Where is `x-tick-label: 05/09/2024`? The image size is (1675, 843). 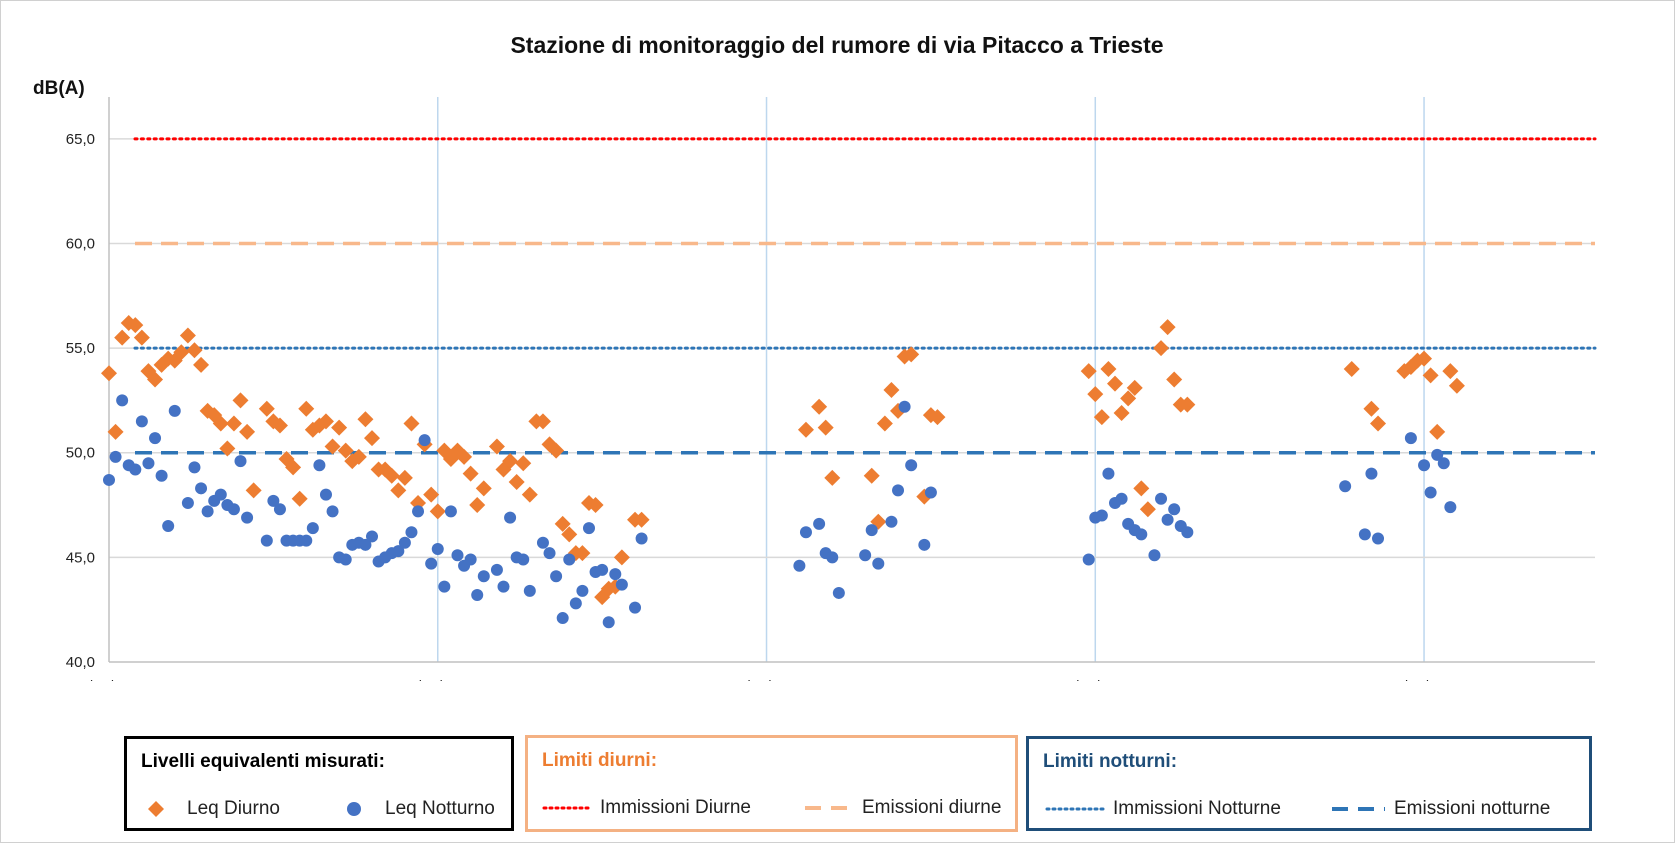 x-tick-label: 05/09/2024 is located at coordinates (766, 679).